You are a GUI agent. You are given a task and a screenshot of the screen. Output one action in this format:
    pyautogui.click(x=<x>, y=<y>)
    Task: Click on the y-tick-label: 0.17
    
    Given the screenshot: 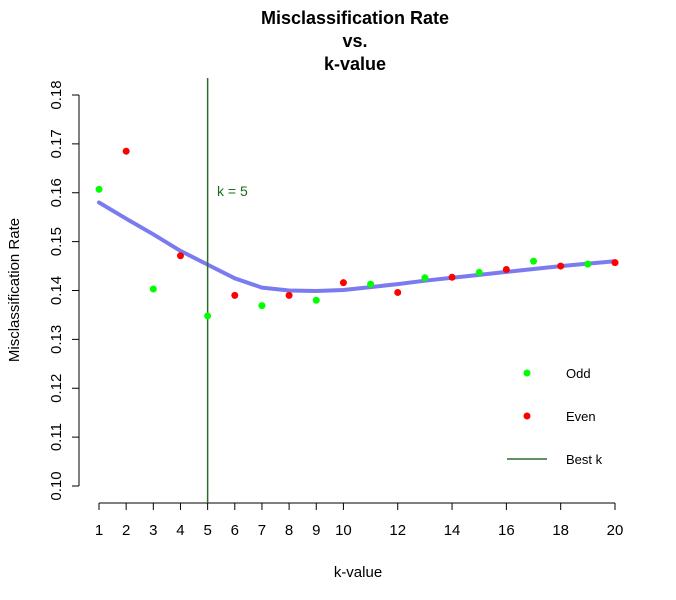 What is the action you would take?
    pyautogui.click(x=56, y=143)
    